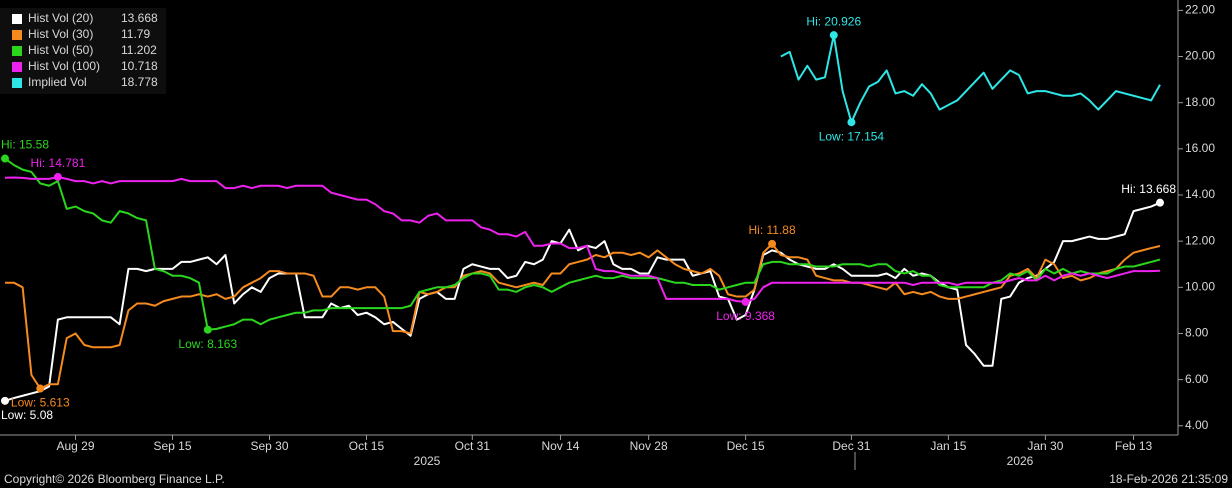  What do you see at coordinates (1197, 333) in the screenshot?
I see `y-tick-label: 8.00` at bounding box center [1197, 333].